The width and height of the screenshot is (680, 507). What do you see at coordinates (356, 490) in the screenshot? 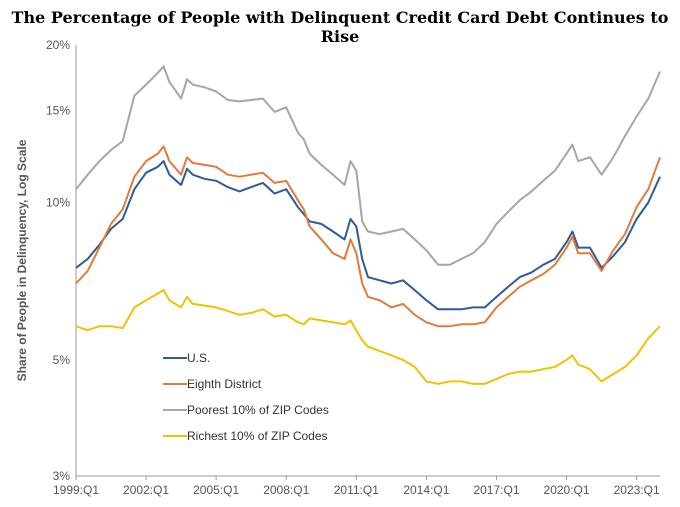
I see `x-tick-label: 2011:Q1` at bounding box center [356, 490].